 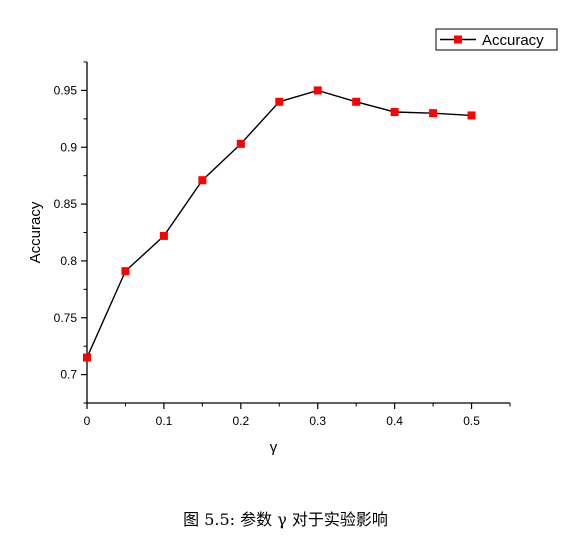 I want to click on y-tick-label: 0.95, so click(x=66, y=90).